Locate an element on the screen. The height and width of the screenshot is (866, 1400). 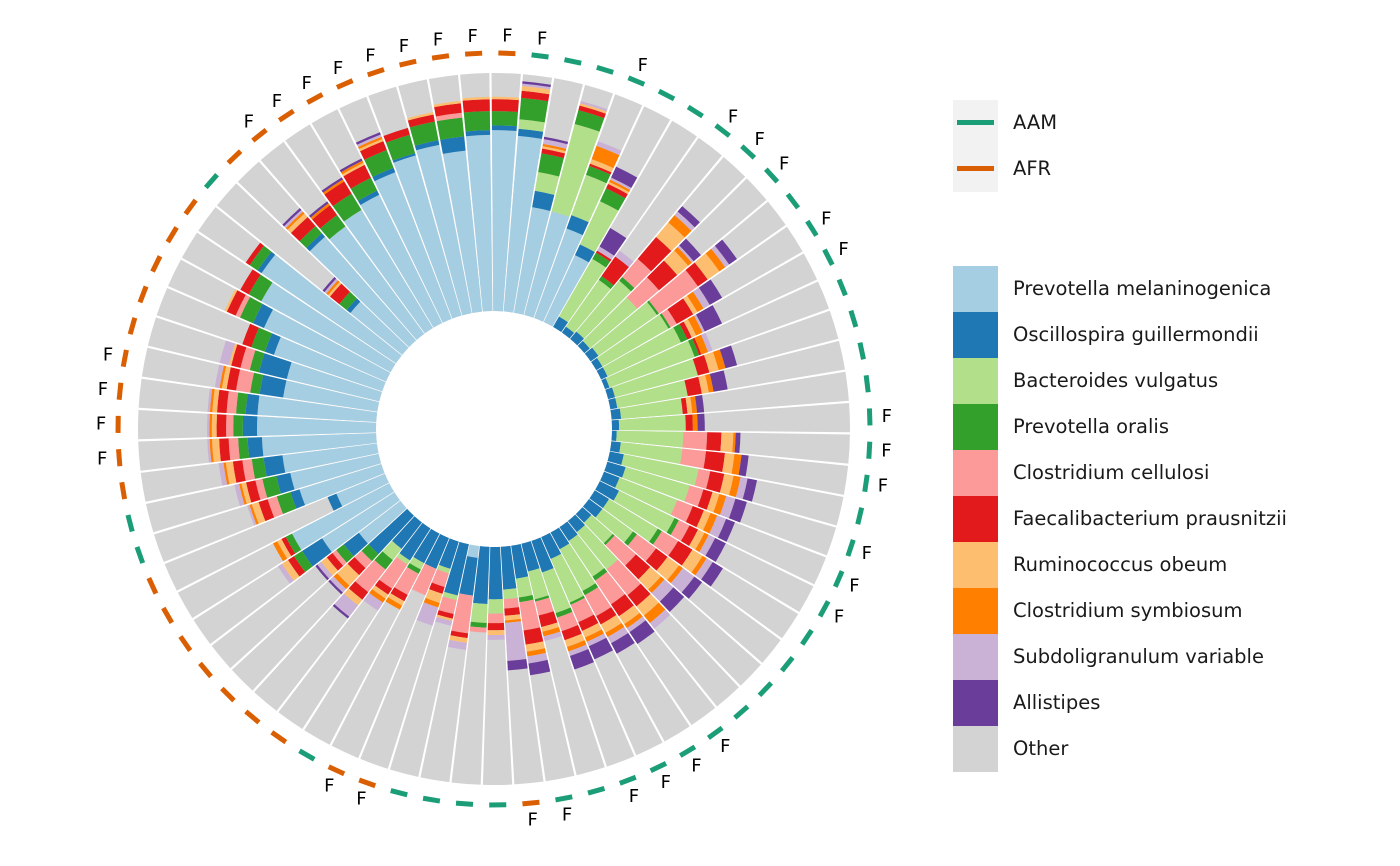
legend-label: Prevotella oralis is located at coordinates (1091, 426).